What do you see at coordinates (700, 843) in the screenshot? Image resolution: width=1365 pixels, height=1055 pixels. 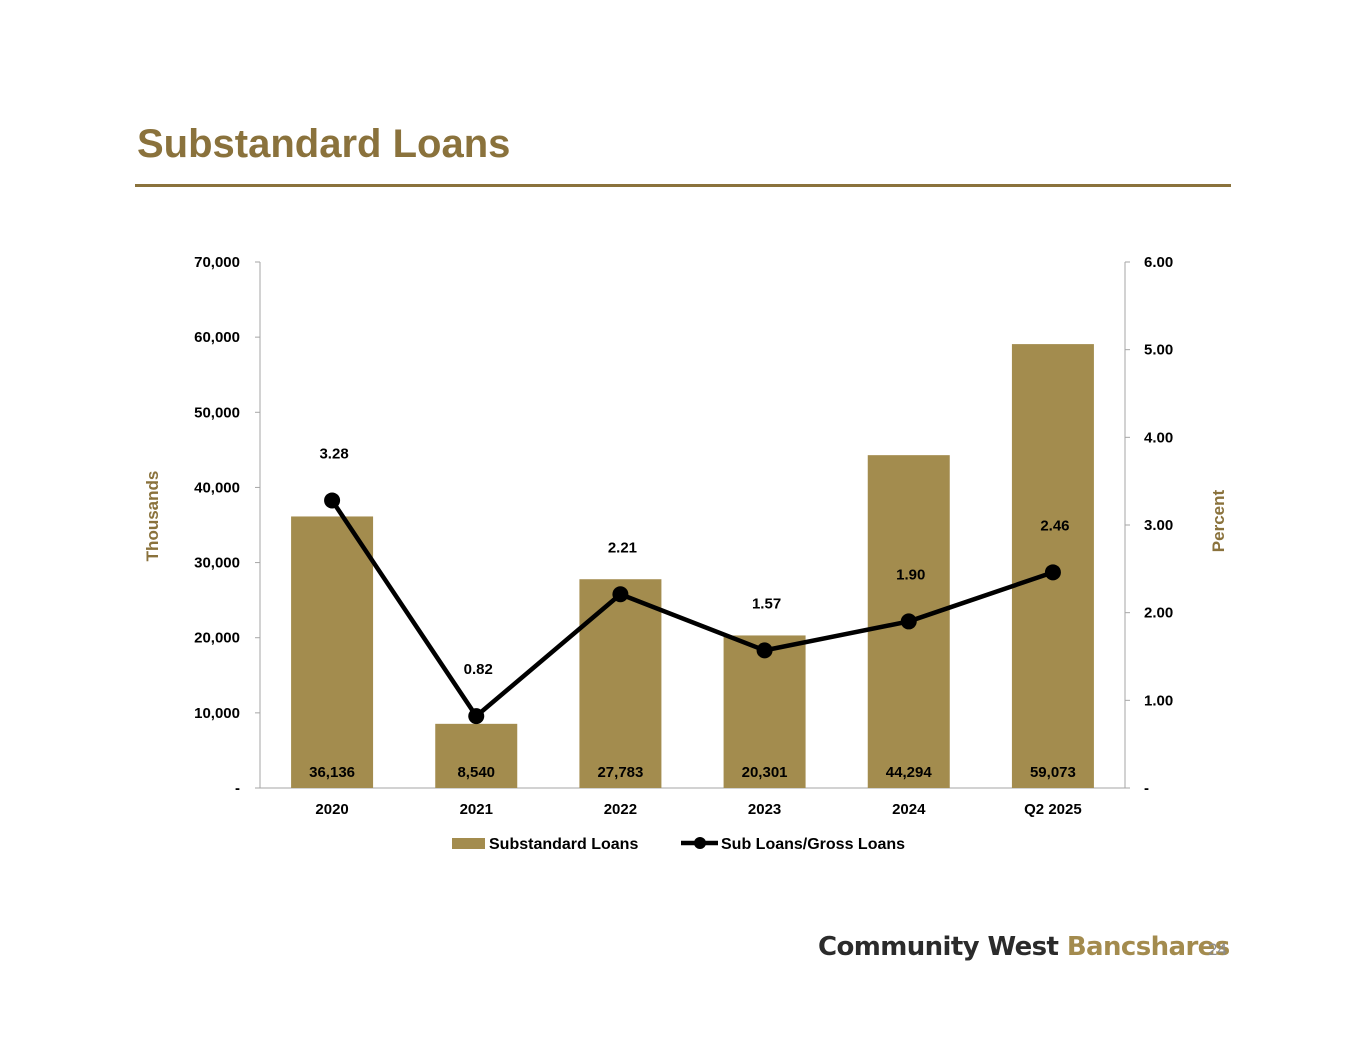 I see `legend-swatch-marker` at bounding box center [700, 843].